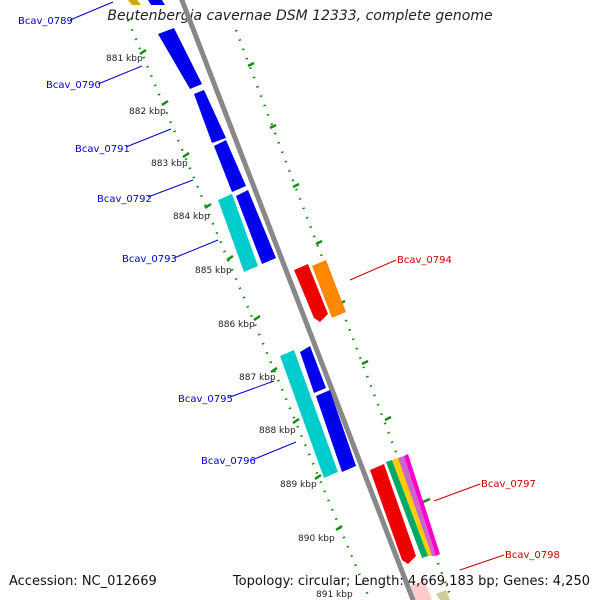 The width and height of the screenshot is (600, 600). I want to click on gene-label-bcav-0793: Bcav_0793, so click(149, 259).